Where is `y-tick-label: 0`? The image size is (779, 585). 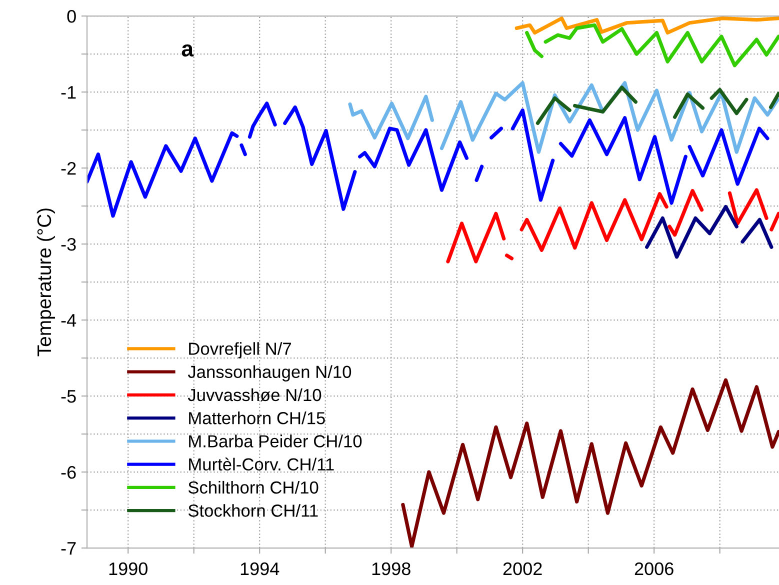 y-tick-label: 0 is located at coordinates (71, 16).